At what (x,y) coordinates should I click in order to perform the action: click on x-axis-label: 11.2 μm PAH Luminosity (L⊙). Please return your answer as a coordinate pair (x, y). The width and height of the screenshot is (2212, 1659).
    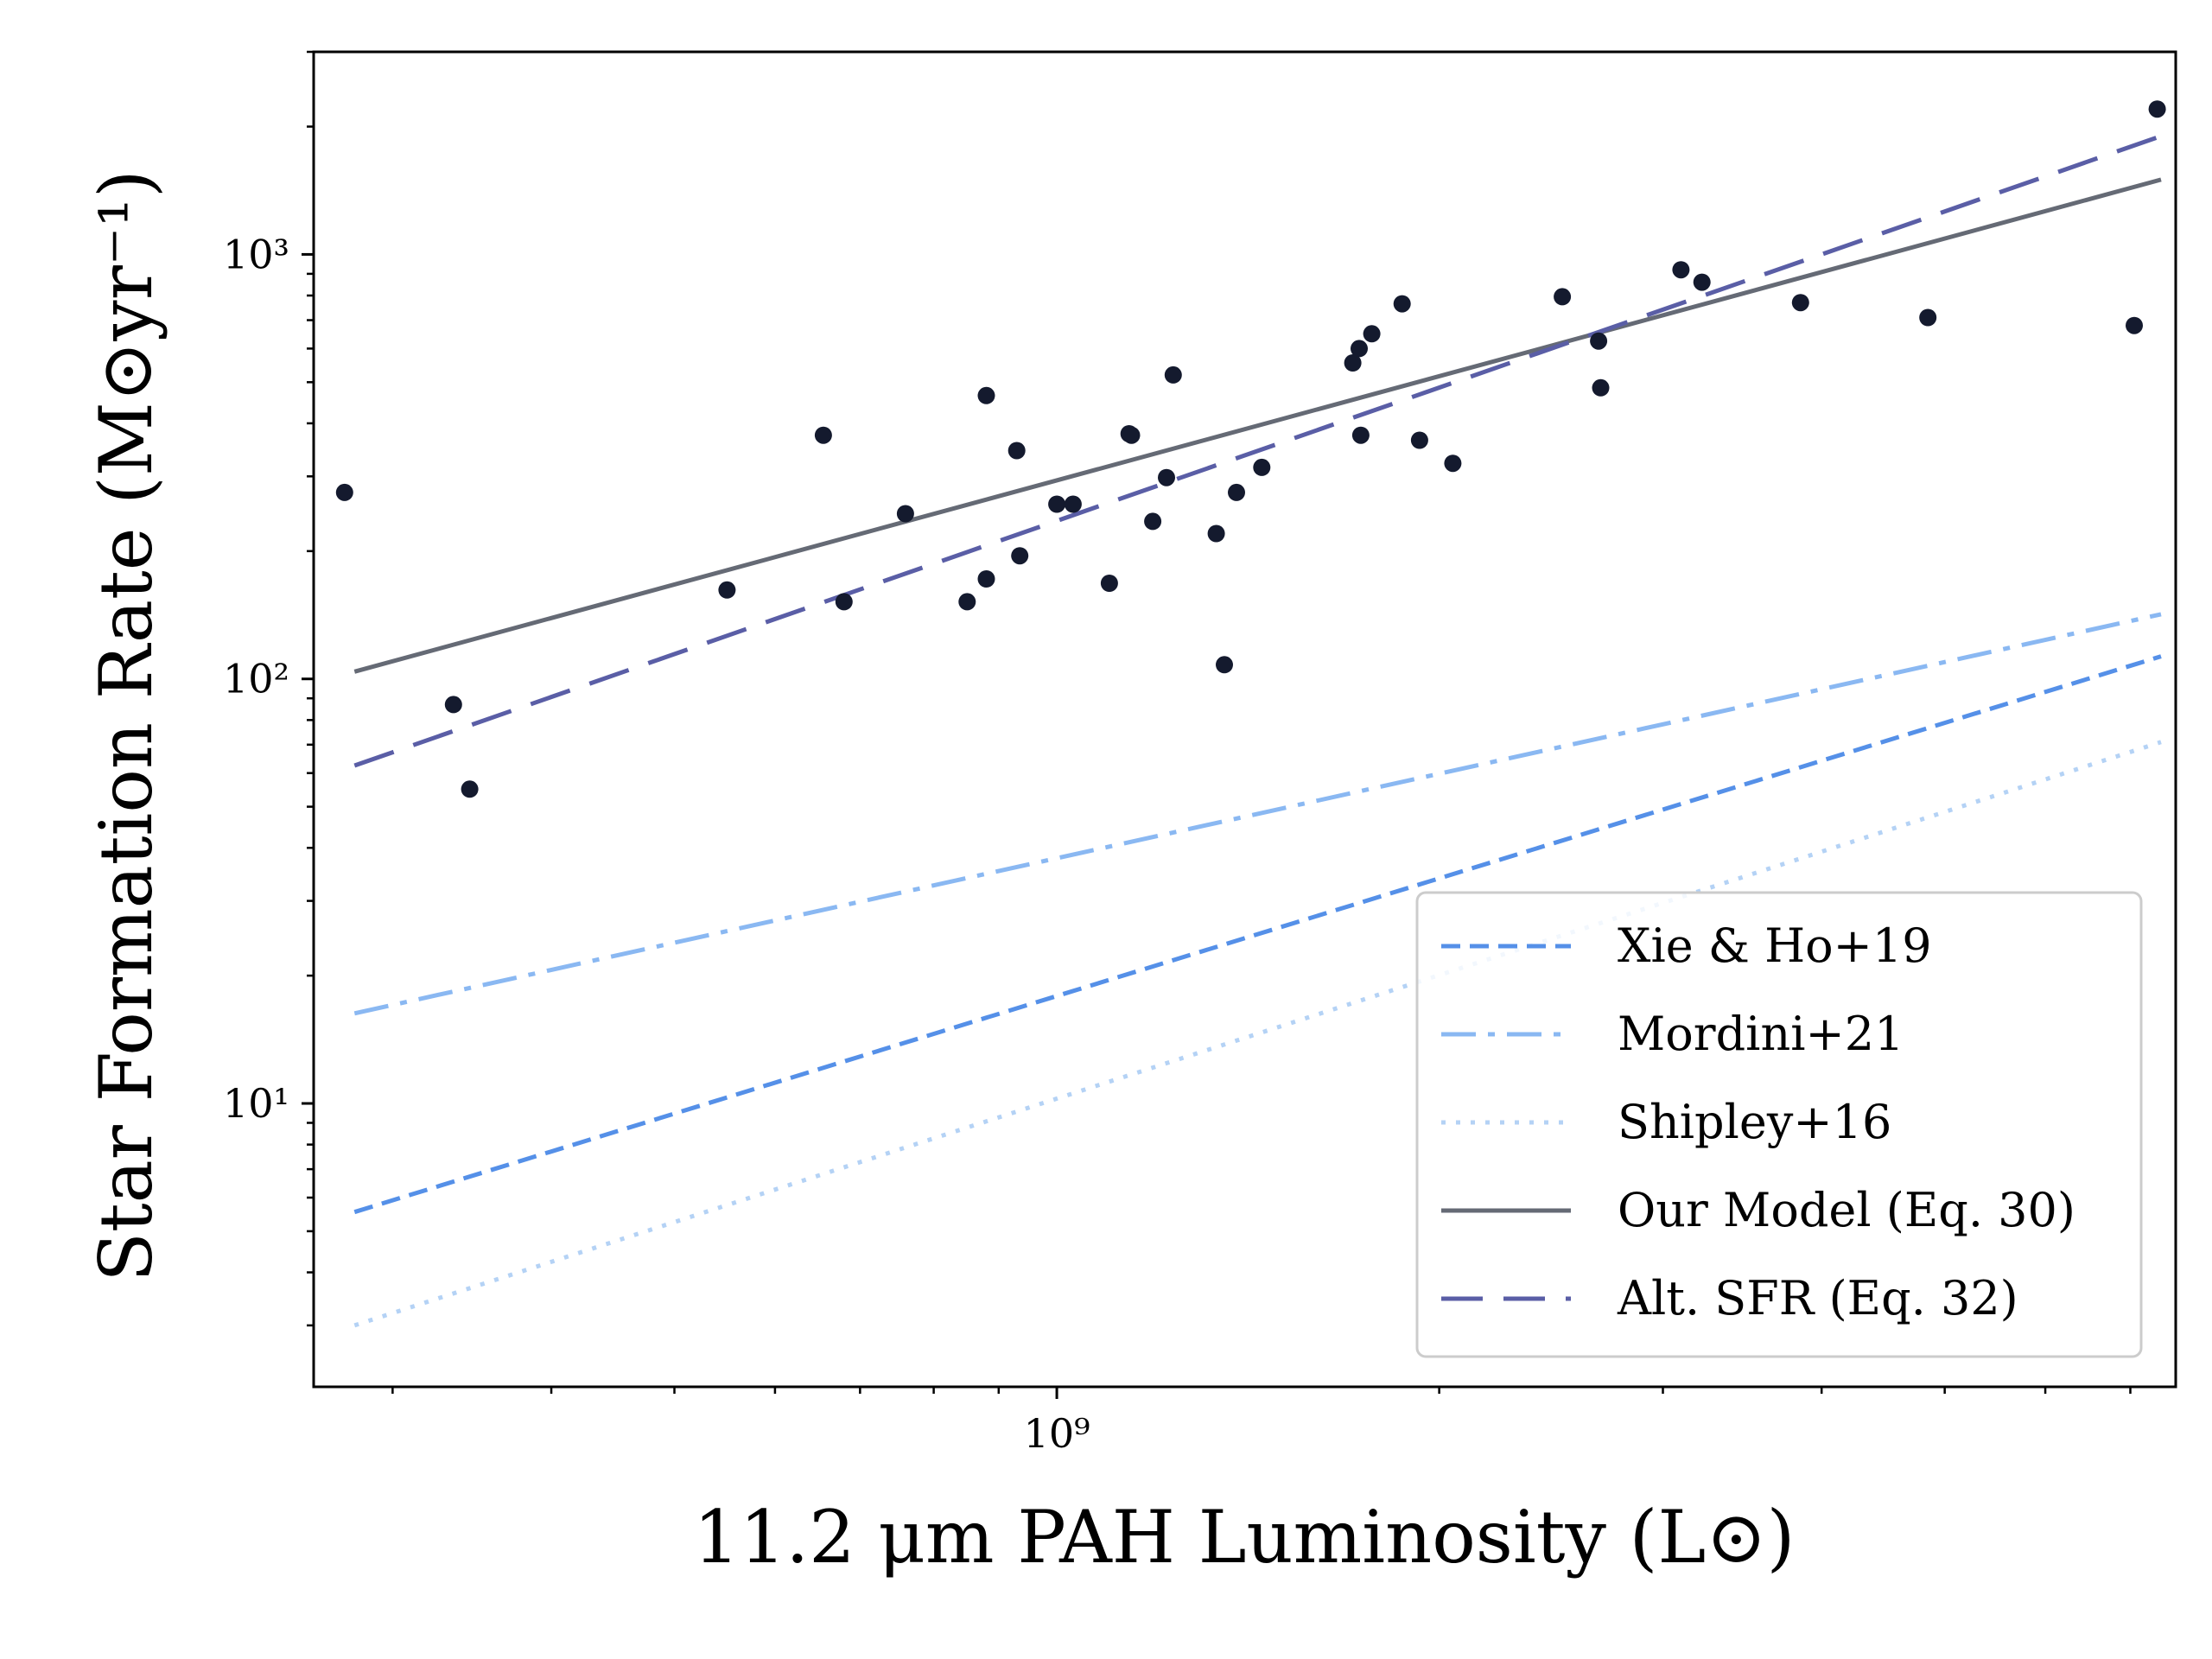
    Looking at the image, I should click on (1245, 1537).